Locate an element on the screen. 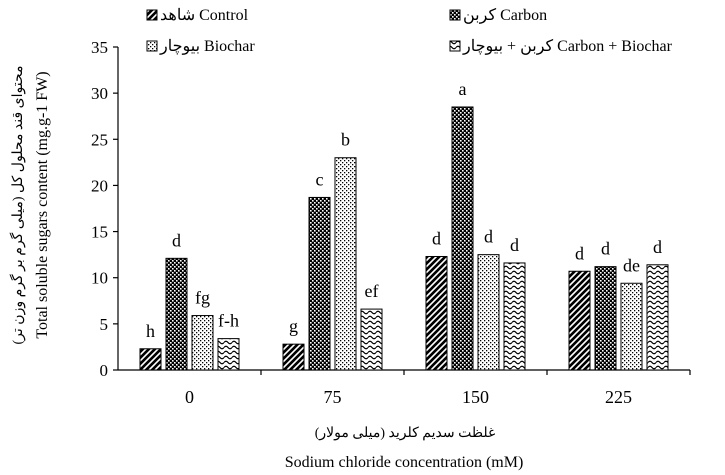 The width and height of the screenshot is (725, 475). y-tick-label: 20 is located at coordinates (99, 185).